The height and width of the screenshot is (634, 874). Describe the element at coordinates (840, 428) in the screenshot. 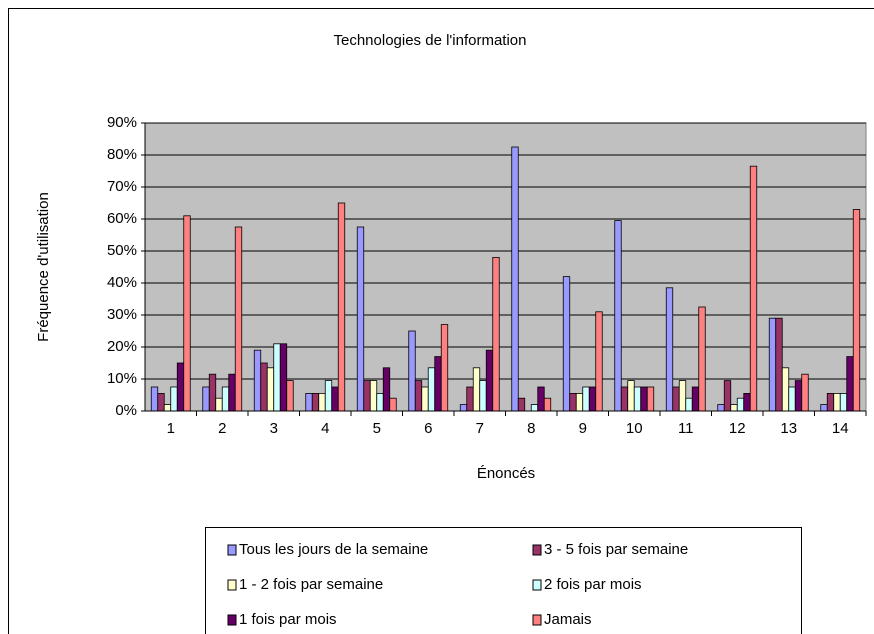

I see `x-tick-label: 14` at that location.